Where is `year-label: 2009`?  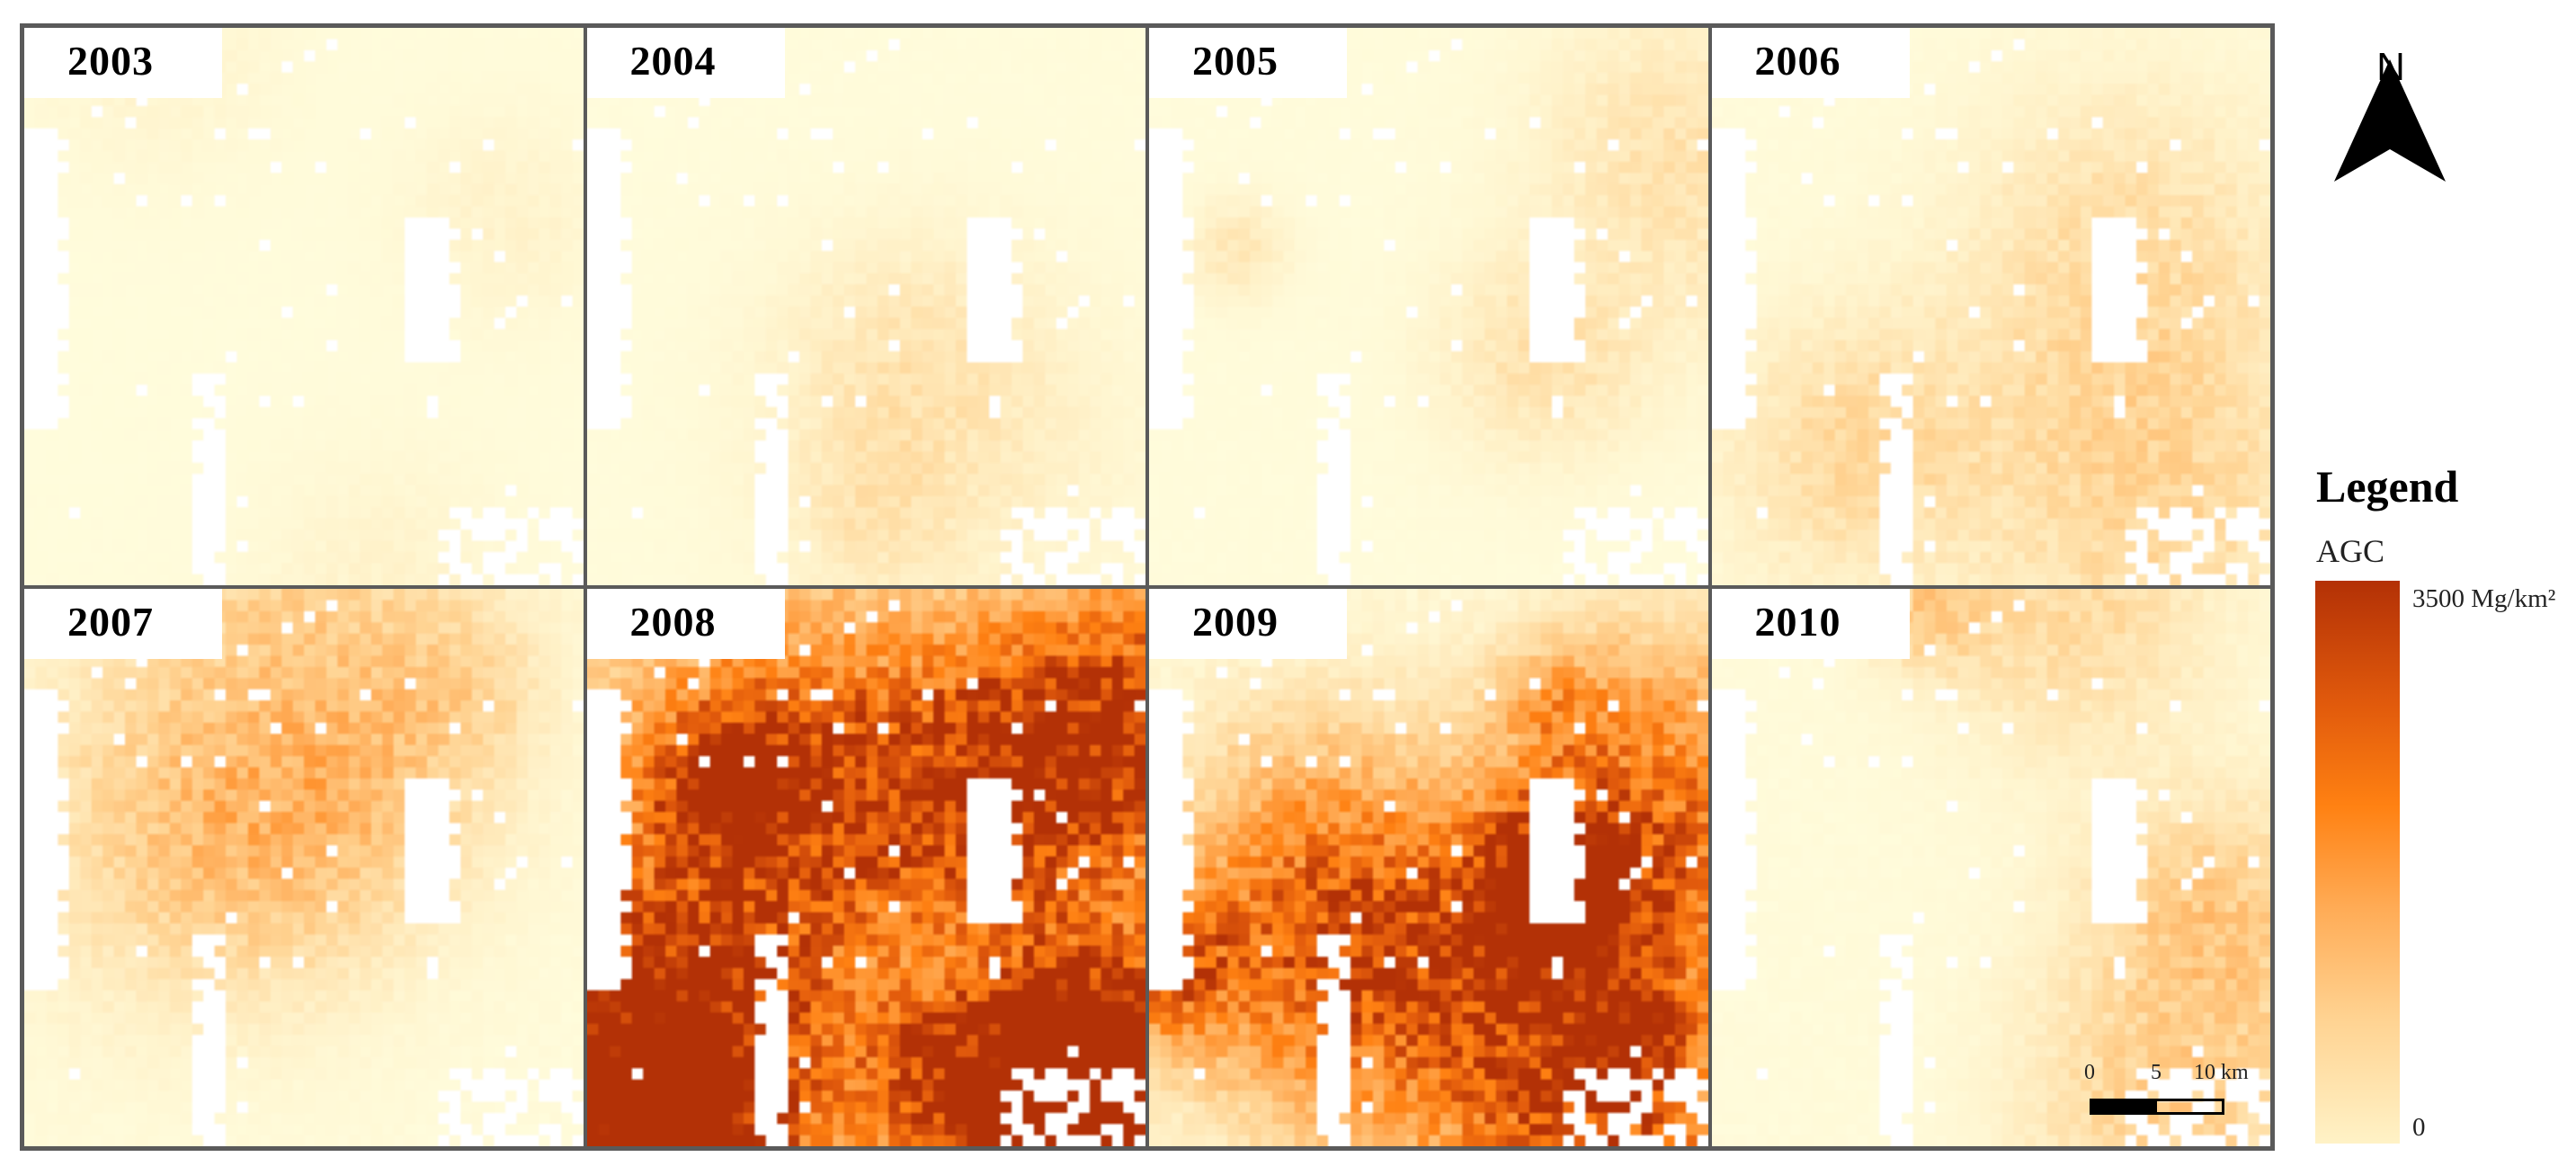
year-label: 2009 is located at coordinates (1236, 622).